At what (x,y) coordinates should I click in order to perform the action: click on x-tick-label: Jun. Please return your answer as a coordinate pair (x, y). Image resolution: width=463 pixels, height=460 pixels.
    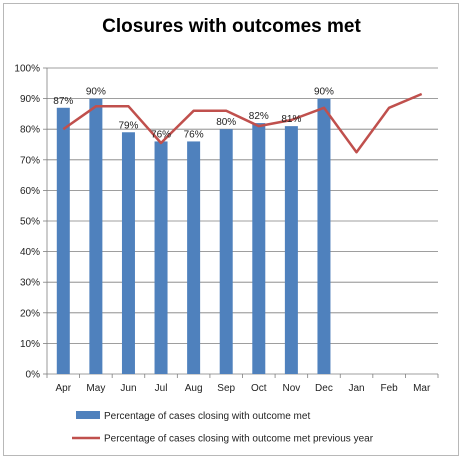
    Looking at the image, I should click on (128, 388).